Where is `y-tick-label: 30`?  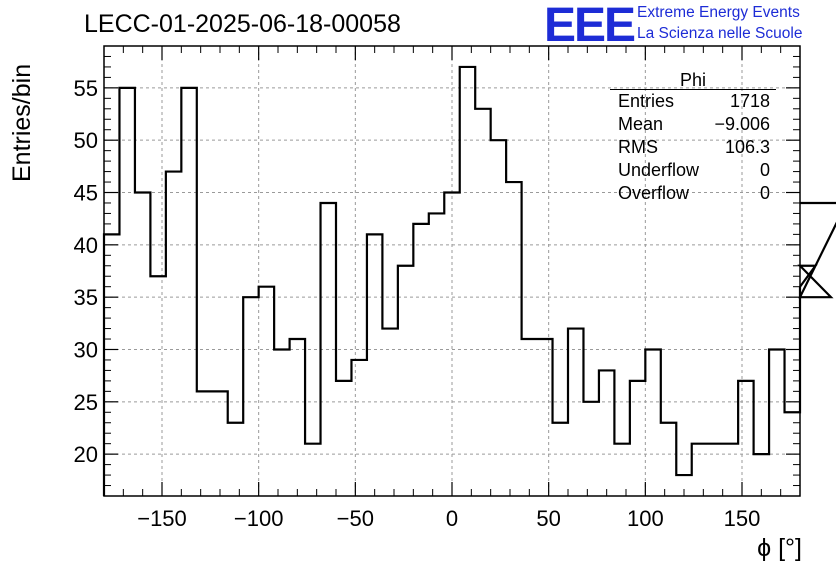 y-tick-label: 30 is located at coordinates (86, 349).